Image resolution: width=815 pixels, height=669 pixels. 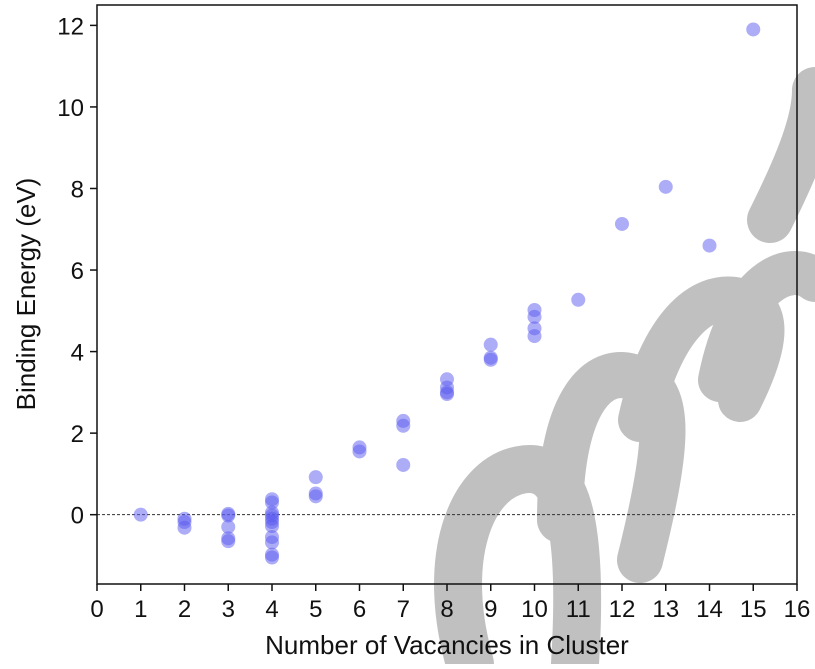 I want to click on x-tick-label: 8, so click(x=446, y=609).